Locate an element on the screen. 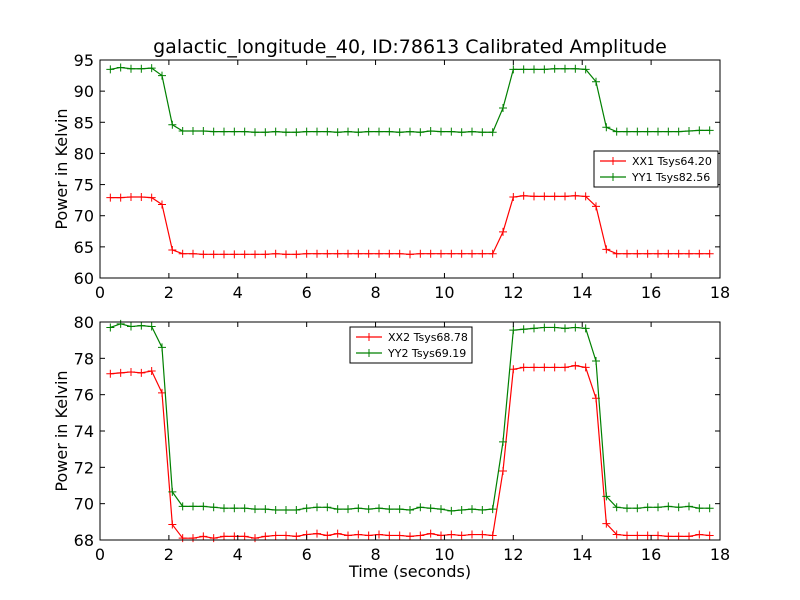 Image resolution: width=800 pixels, height=600 pixels. legend-box is located at coordinates (411, 345).